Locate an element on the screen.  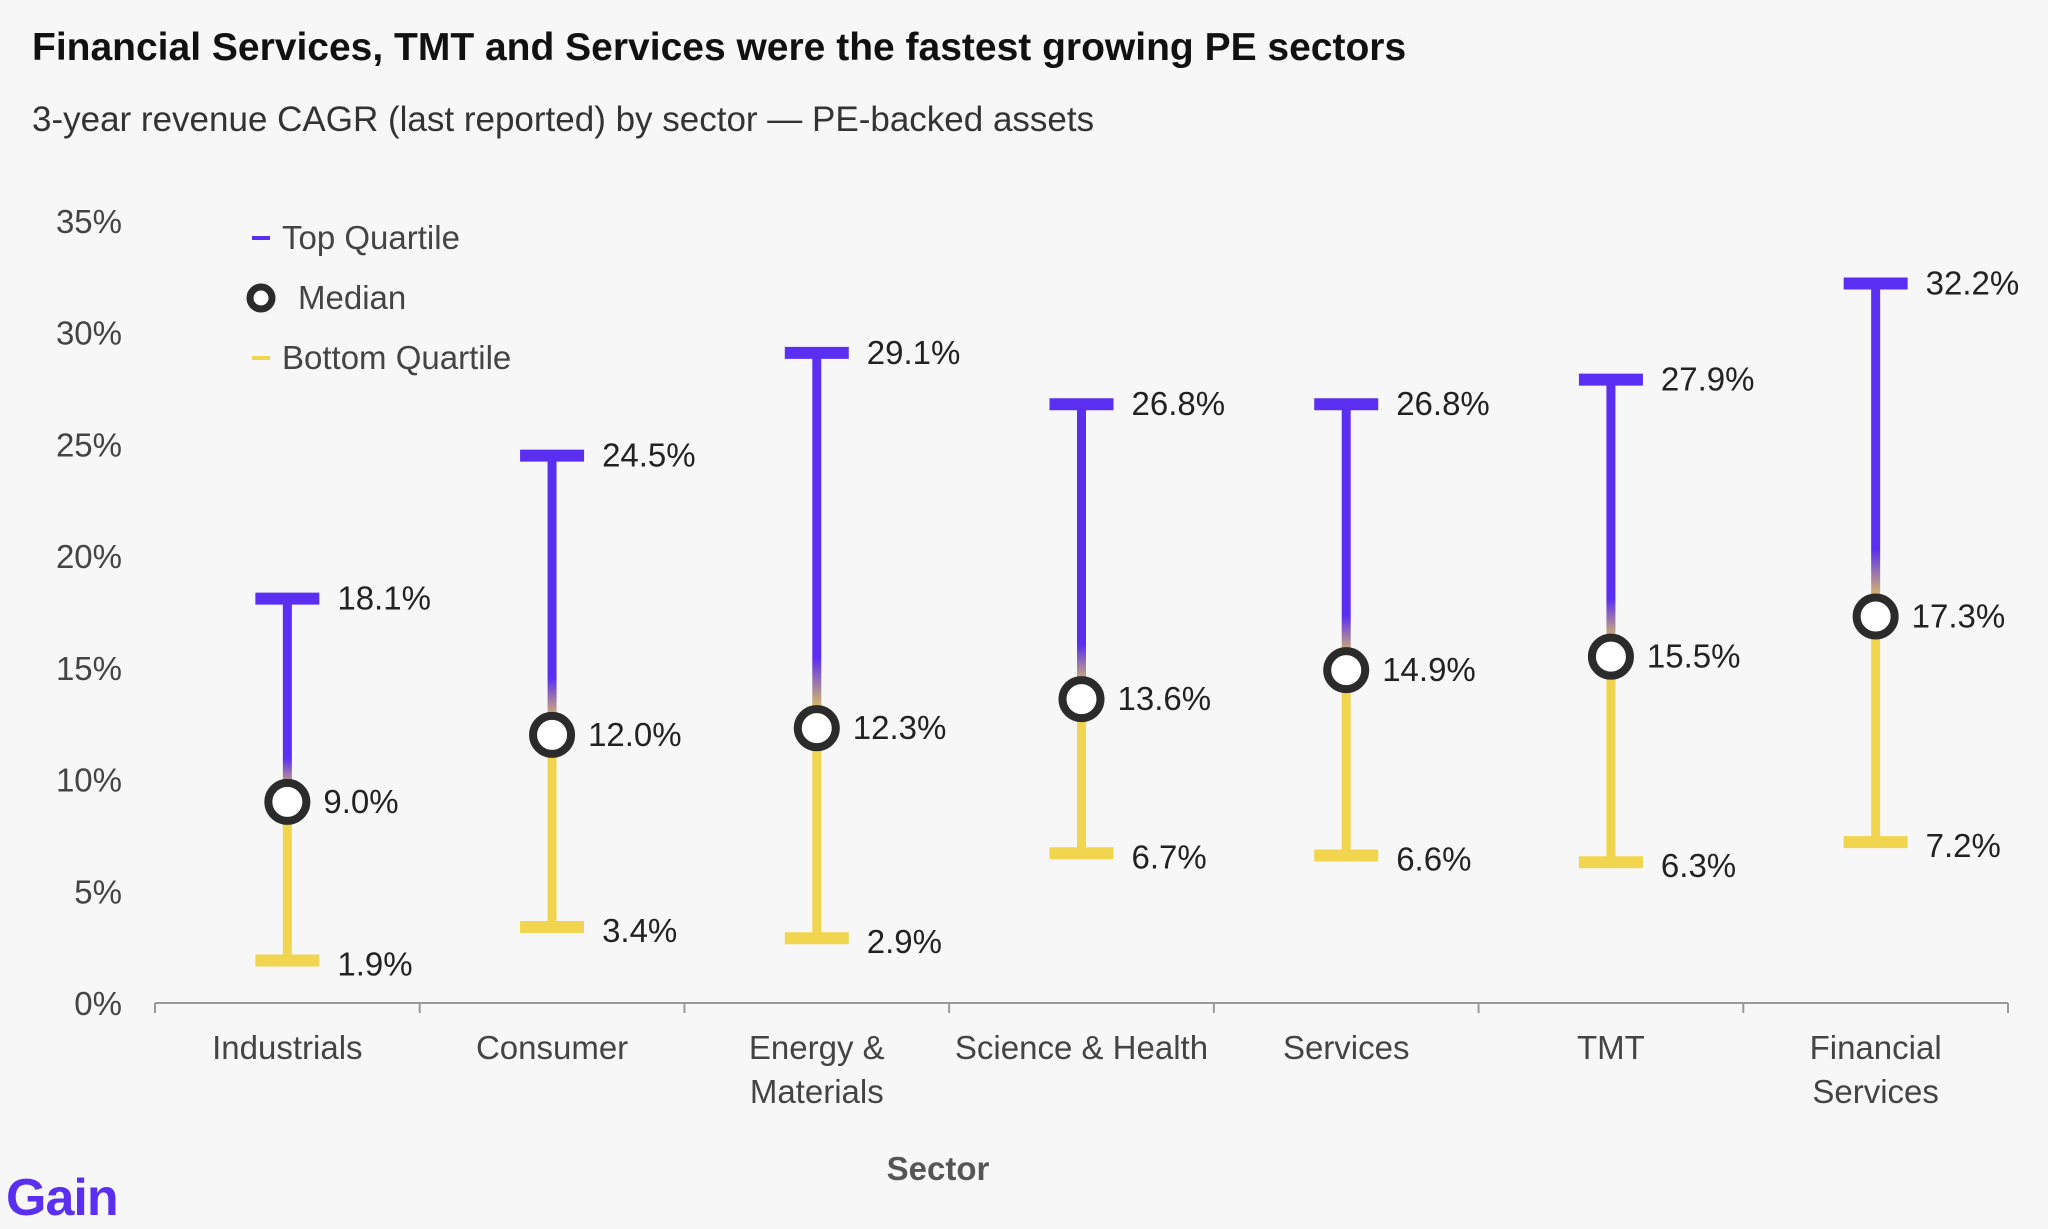
bottom-quartile-label: 6.3% is located at coordinates (1698, 865).